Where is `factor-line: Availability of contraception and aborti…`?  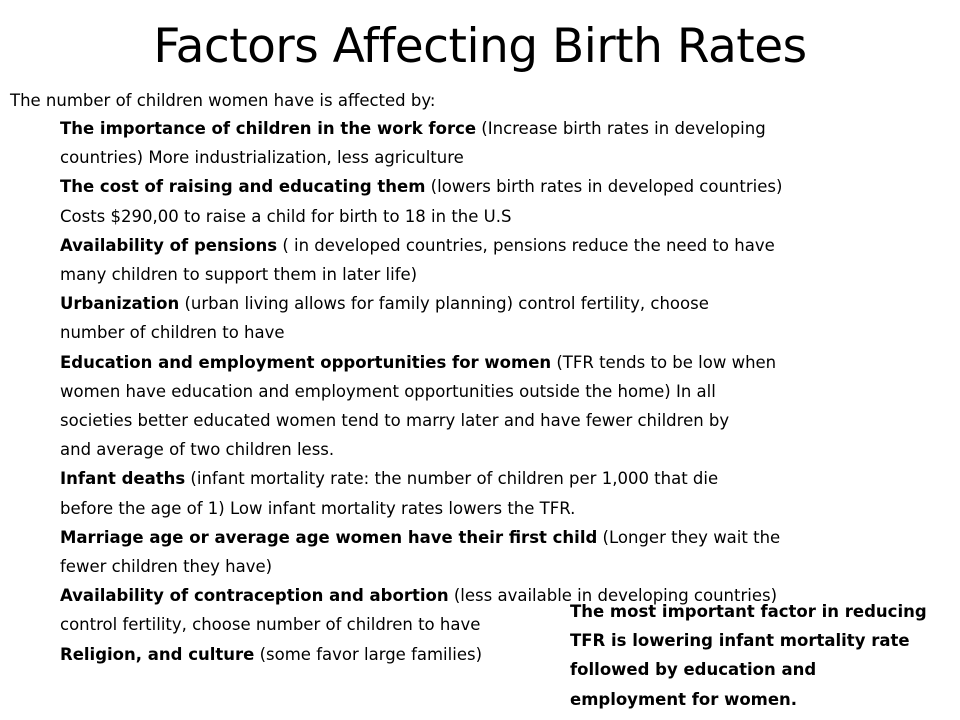 factor-line: Availability of contraception and aborti… is located at coordinates (460, 595).